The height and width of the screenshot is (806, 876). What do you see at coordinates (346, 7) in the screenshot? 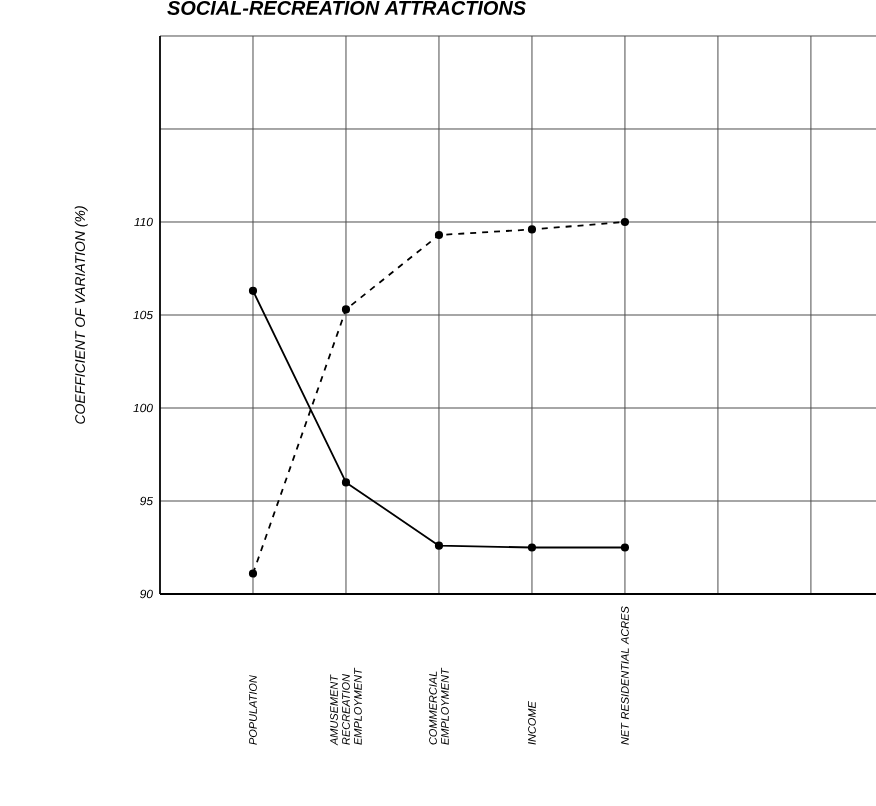
I see `chart-title: SOCIAL-RECREATION ATTRACTIONS` at bounding box center [346, 7].